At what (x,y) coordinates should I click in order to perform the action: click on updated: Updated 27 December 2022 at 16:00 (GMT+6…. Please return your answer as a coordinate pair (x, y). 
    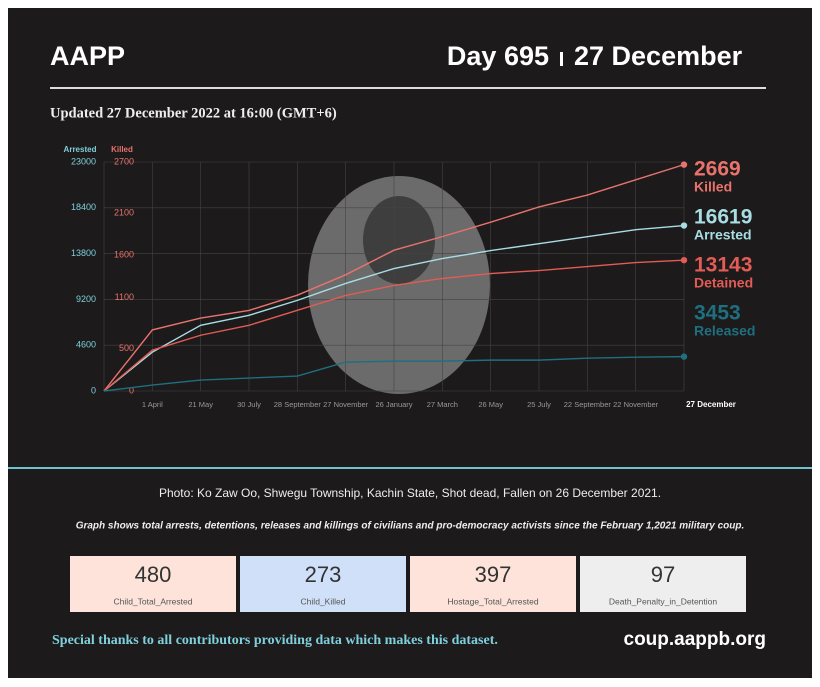
    Looking at the image, I should click on (193, 113).